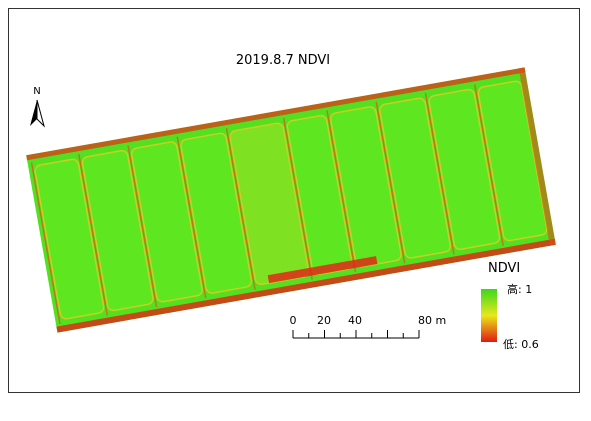 The image size is (591, 421). I want to click on arrow-right, so click(40, 113).